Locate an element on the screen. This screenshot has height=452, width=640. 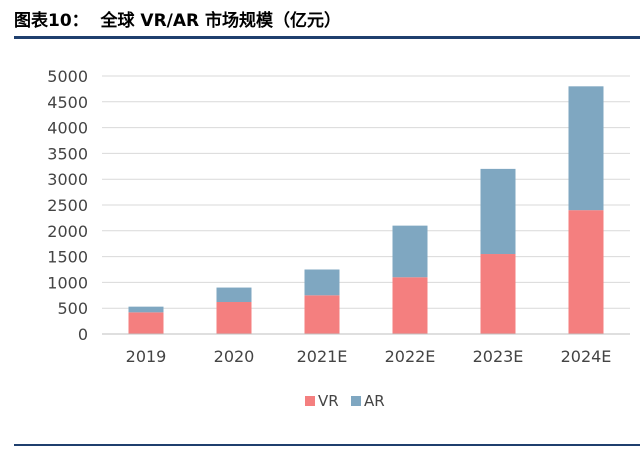
bar-ar-2023e is located at coordinates (498, 211).